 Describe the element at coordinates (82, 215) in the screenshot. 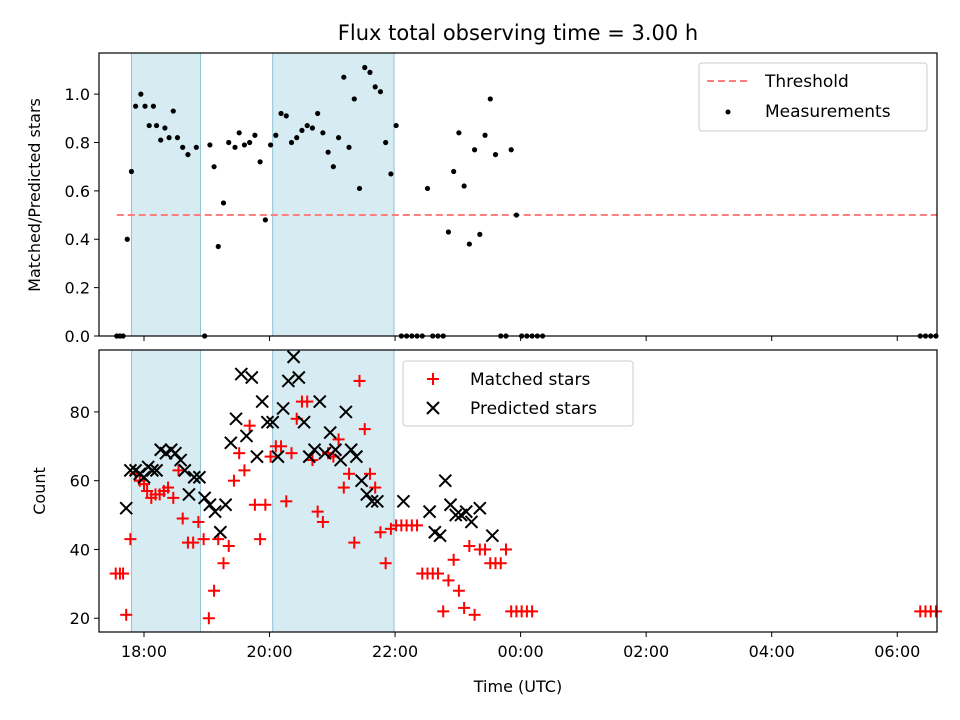

I see `top-y-axis: 0.0 0.2 0.4 0.6 0.8 1.0` at that location.